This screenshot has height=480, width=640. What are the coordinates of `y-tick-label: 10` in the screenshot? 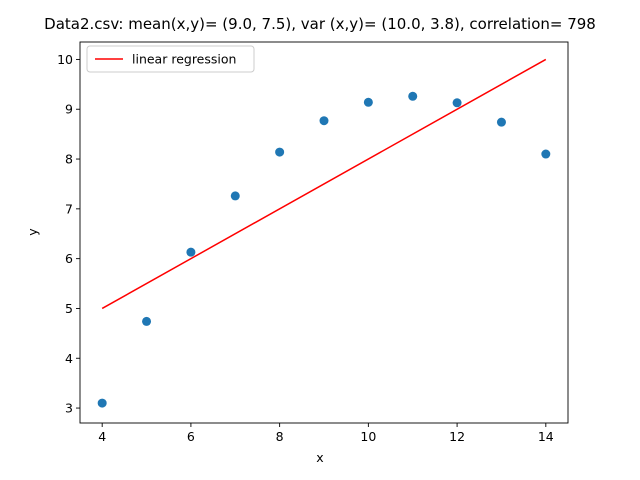 It's located at (65, 59).